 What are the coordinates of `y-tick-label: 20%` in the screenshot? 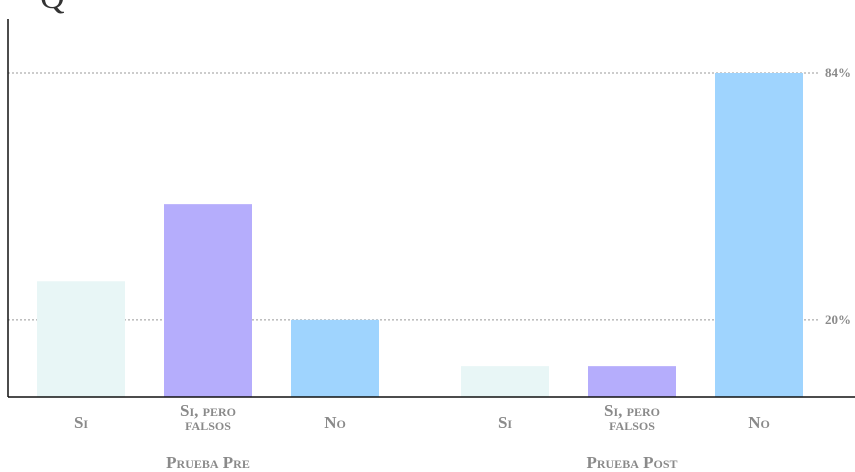 It's located at (838, 319).